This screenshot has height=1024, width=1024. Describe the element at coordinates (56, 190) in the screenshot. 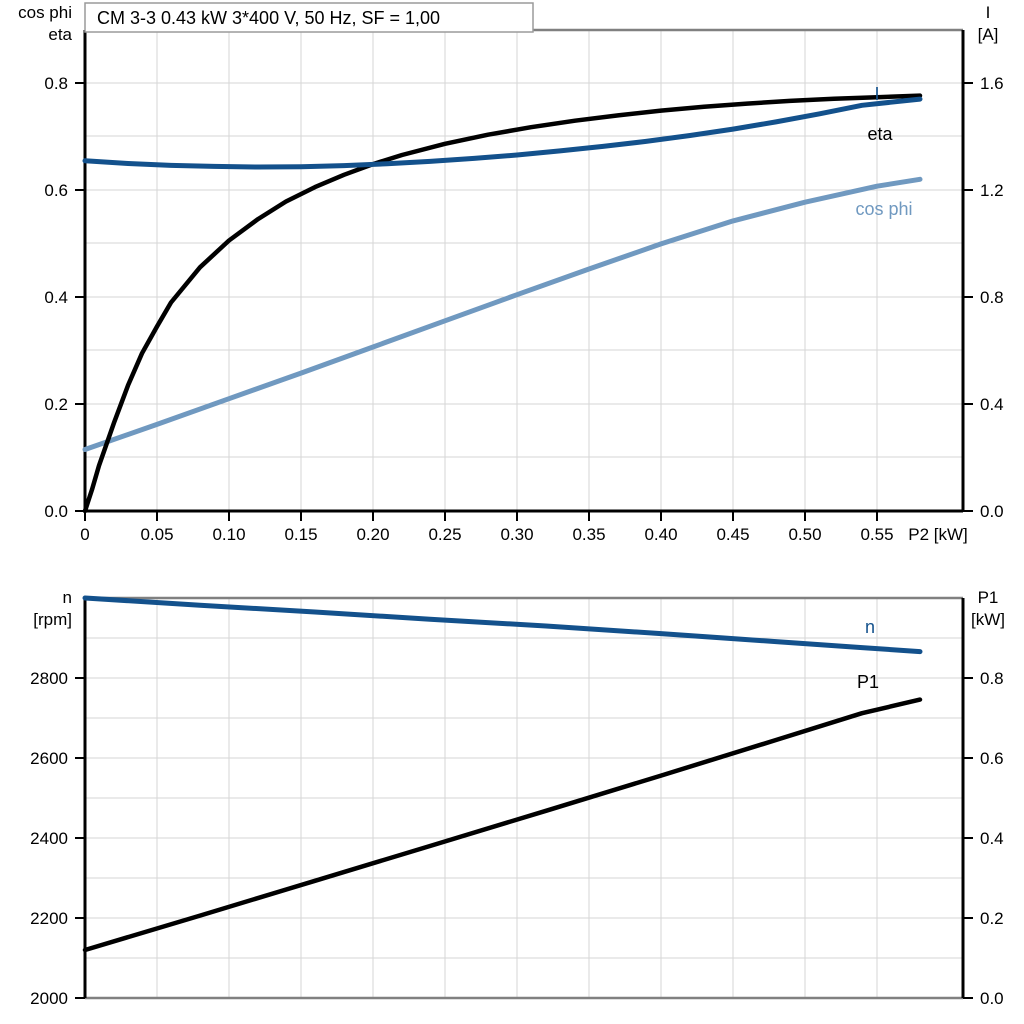

I see `top-left-tick-3: 0.6` at that location.